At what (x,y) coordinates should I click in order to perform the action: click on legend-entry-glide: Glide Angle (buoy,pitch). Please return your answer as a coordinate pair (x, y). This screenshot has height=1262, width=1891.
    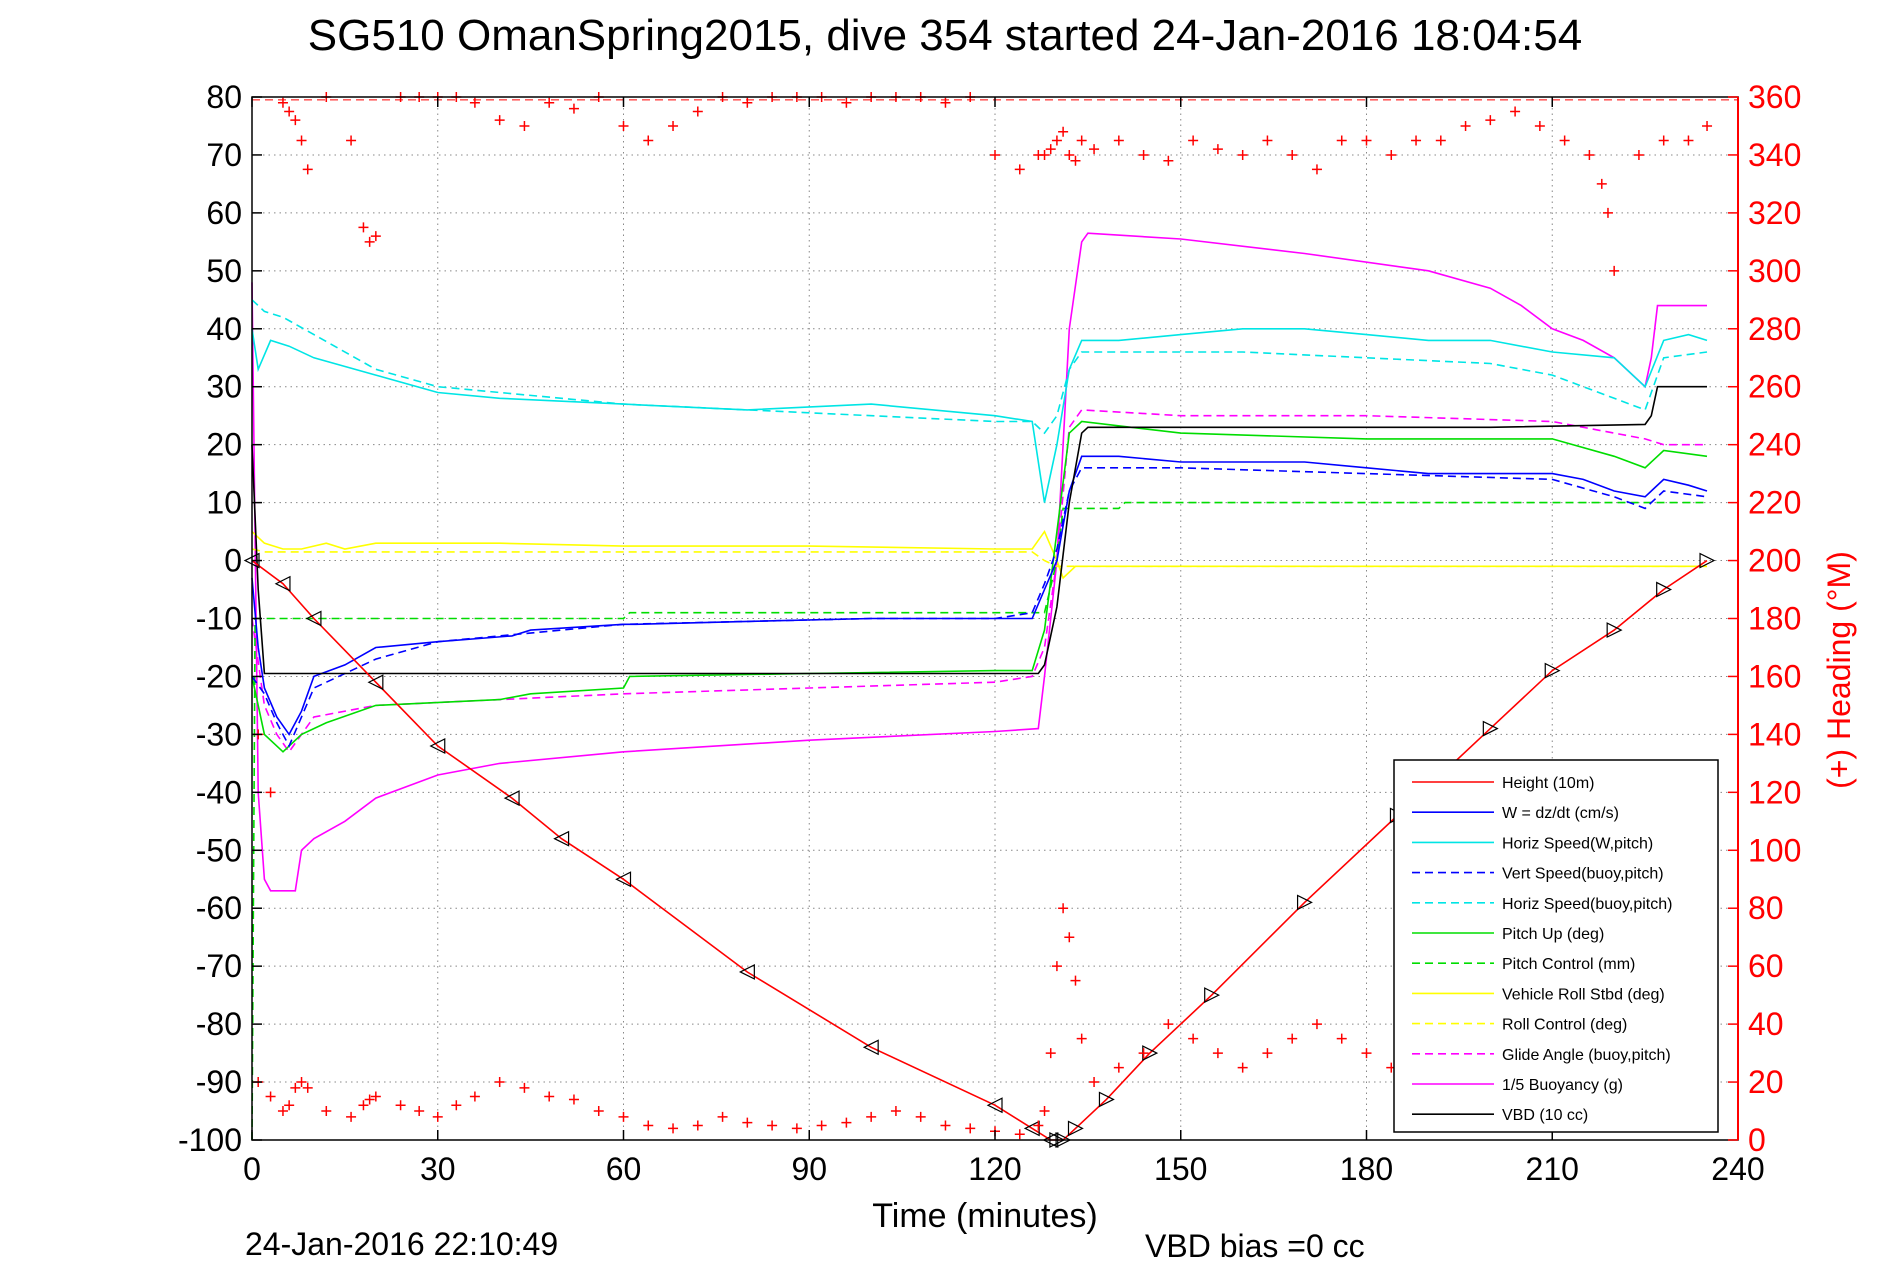
    Looking at the image, I should click on (1586, 1055).